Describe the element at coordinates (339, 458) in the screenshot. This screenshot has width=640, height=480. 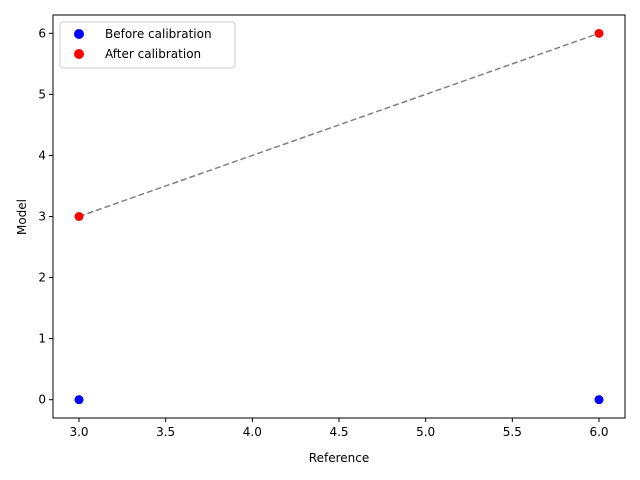
I see `x-axis-label: Reference` at that location.